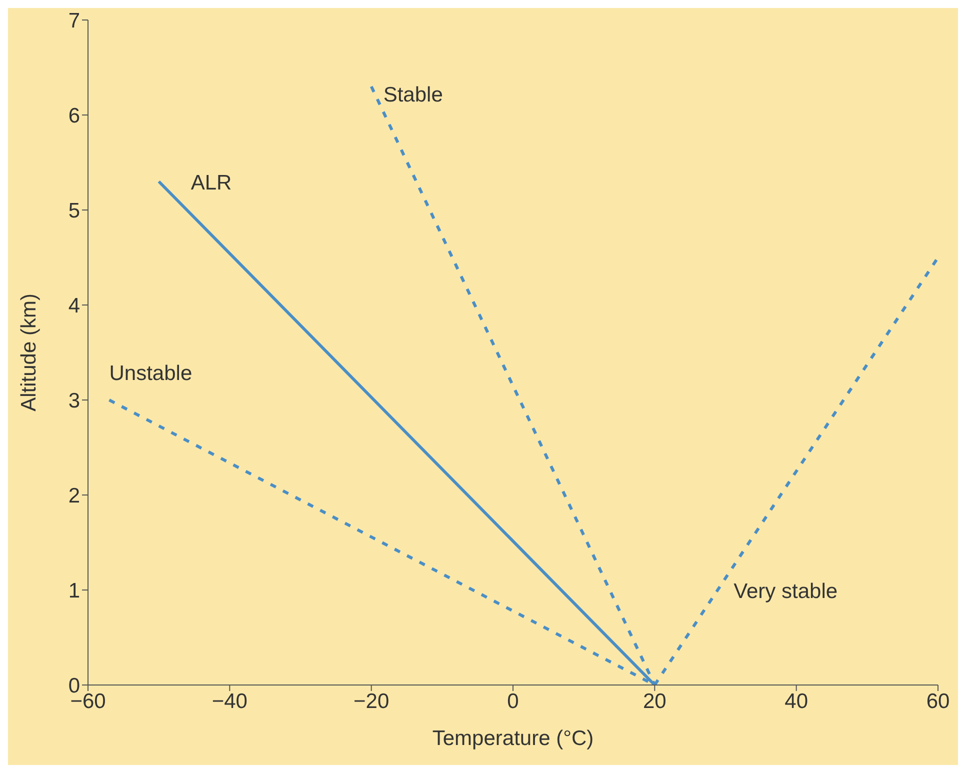 The image size is (966, 773). What do you see at coordinates (654, 701) in the screenshot?
I see `x-tick-label: 20` at bounding box center [654, 701].